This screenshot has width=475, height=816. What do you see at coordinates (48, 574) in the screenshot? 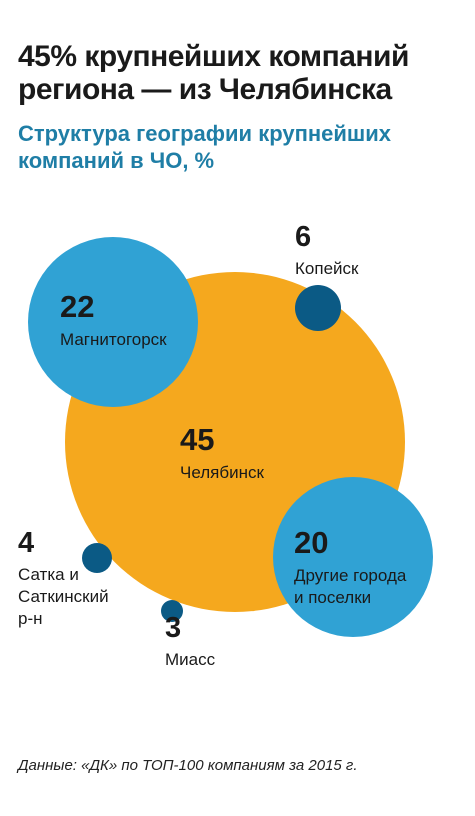
I see `bubble-label-4-line-0: Сатка и` at bounding box center [48, 574].